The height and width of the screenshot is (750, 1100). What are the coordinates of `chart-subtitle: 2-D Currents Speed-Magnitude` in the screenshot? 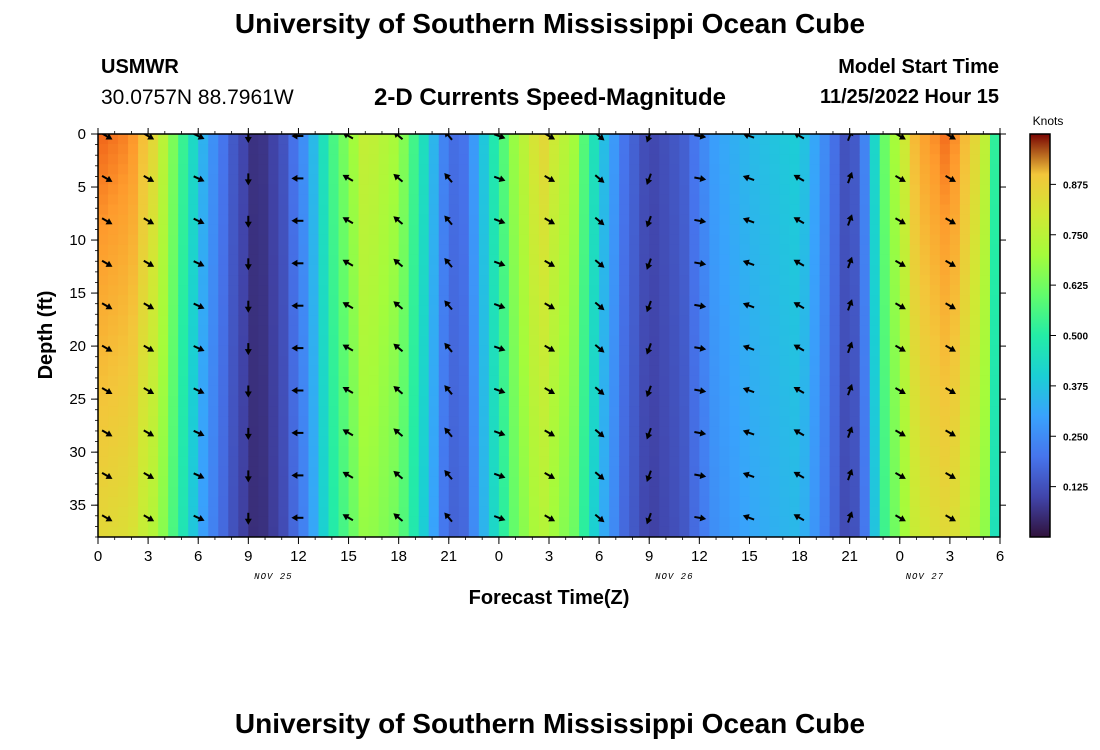 It's located at (550, 97).